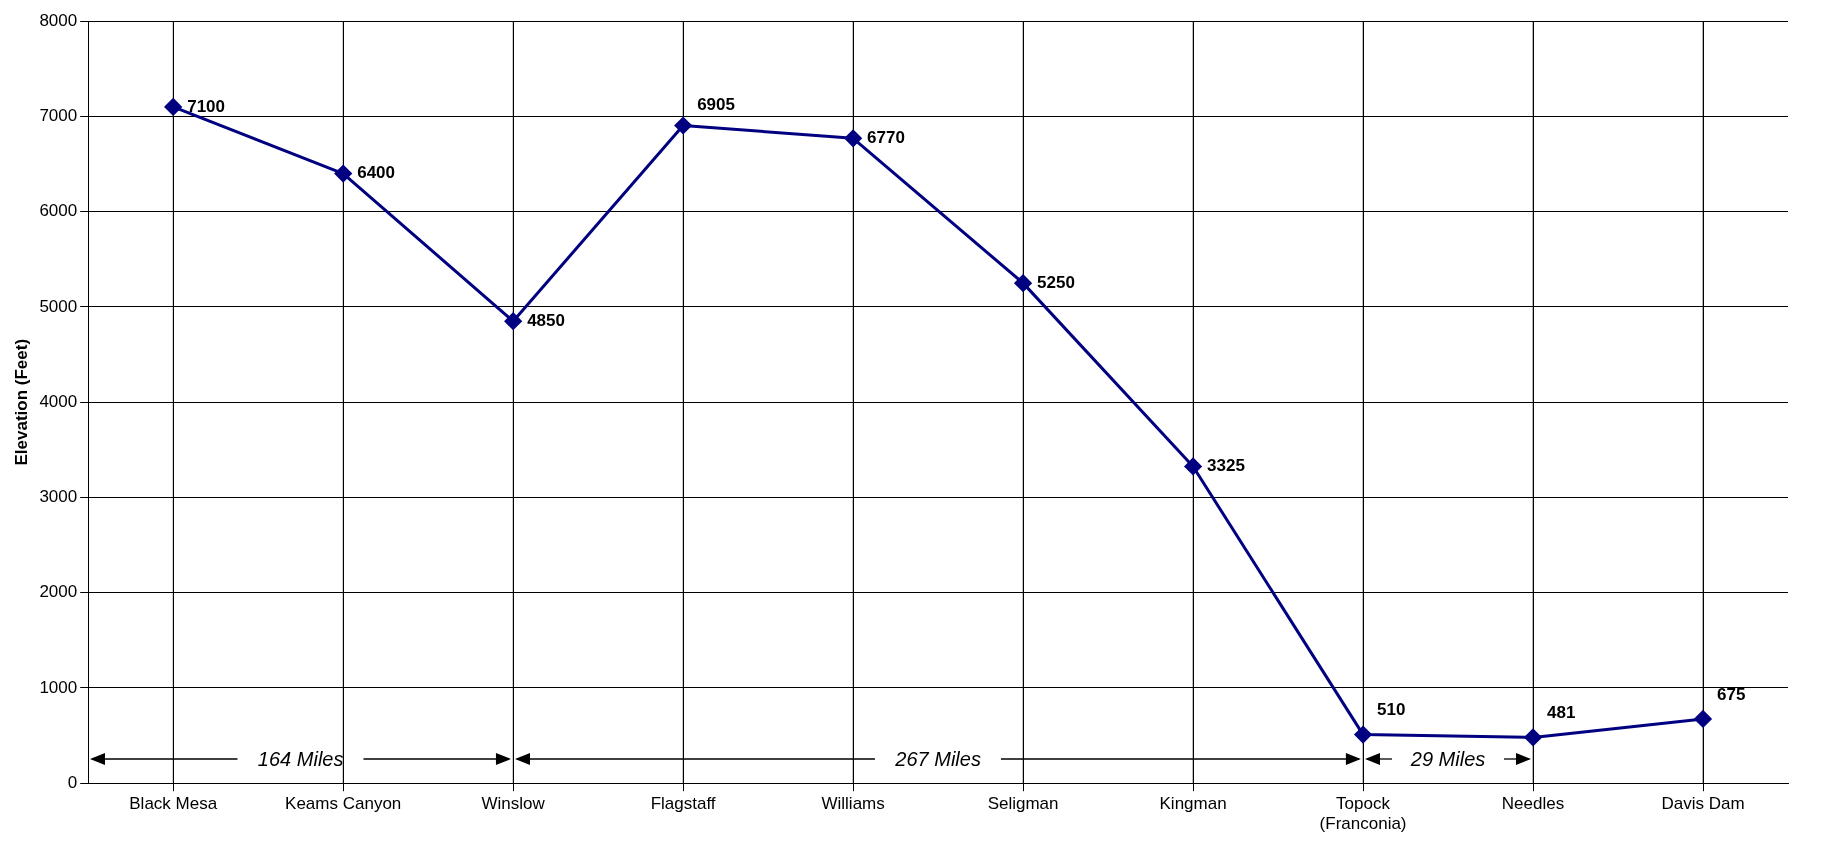  What do you see at coordinates (58, 497) in the screenshot?
I see `y-tick-label: 3000` at bounding box center [58, 497].